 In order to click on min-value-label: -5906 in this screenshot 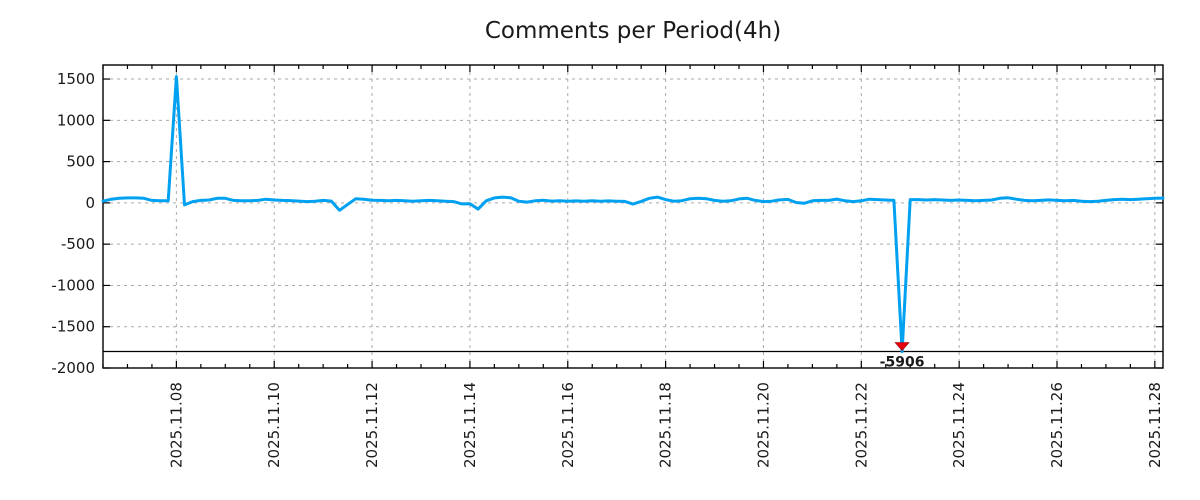, I will do `click(902, 362)`.